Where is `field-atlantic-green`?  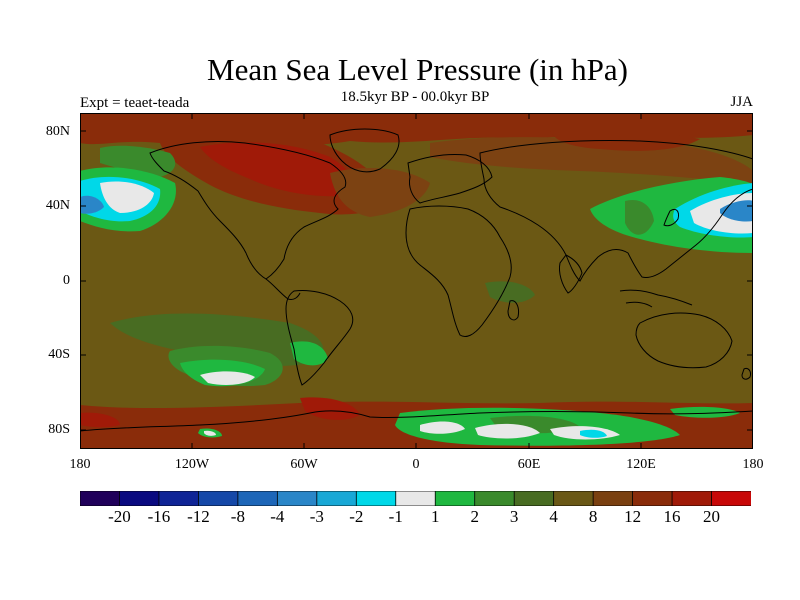
field-atlantic-green is located at coordinates (138, 161).